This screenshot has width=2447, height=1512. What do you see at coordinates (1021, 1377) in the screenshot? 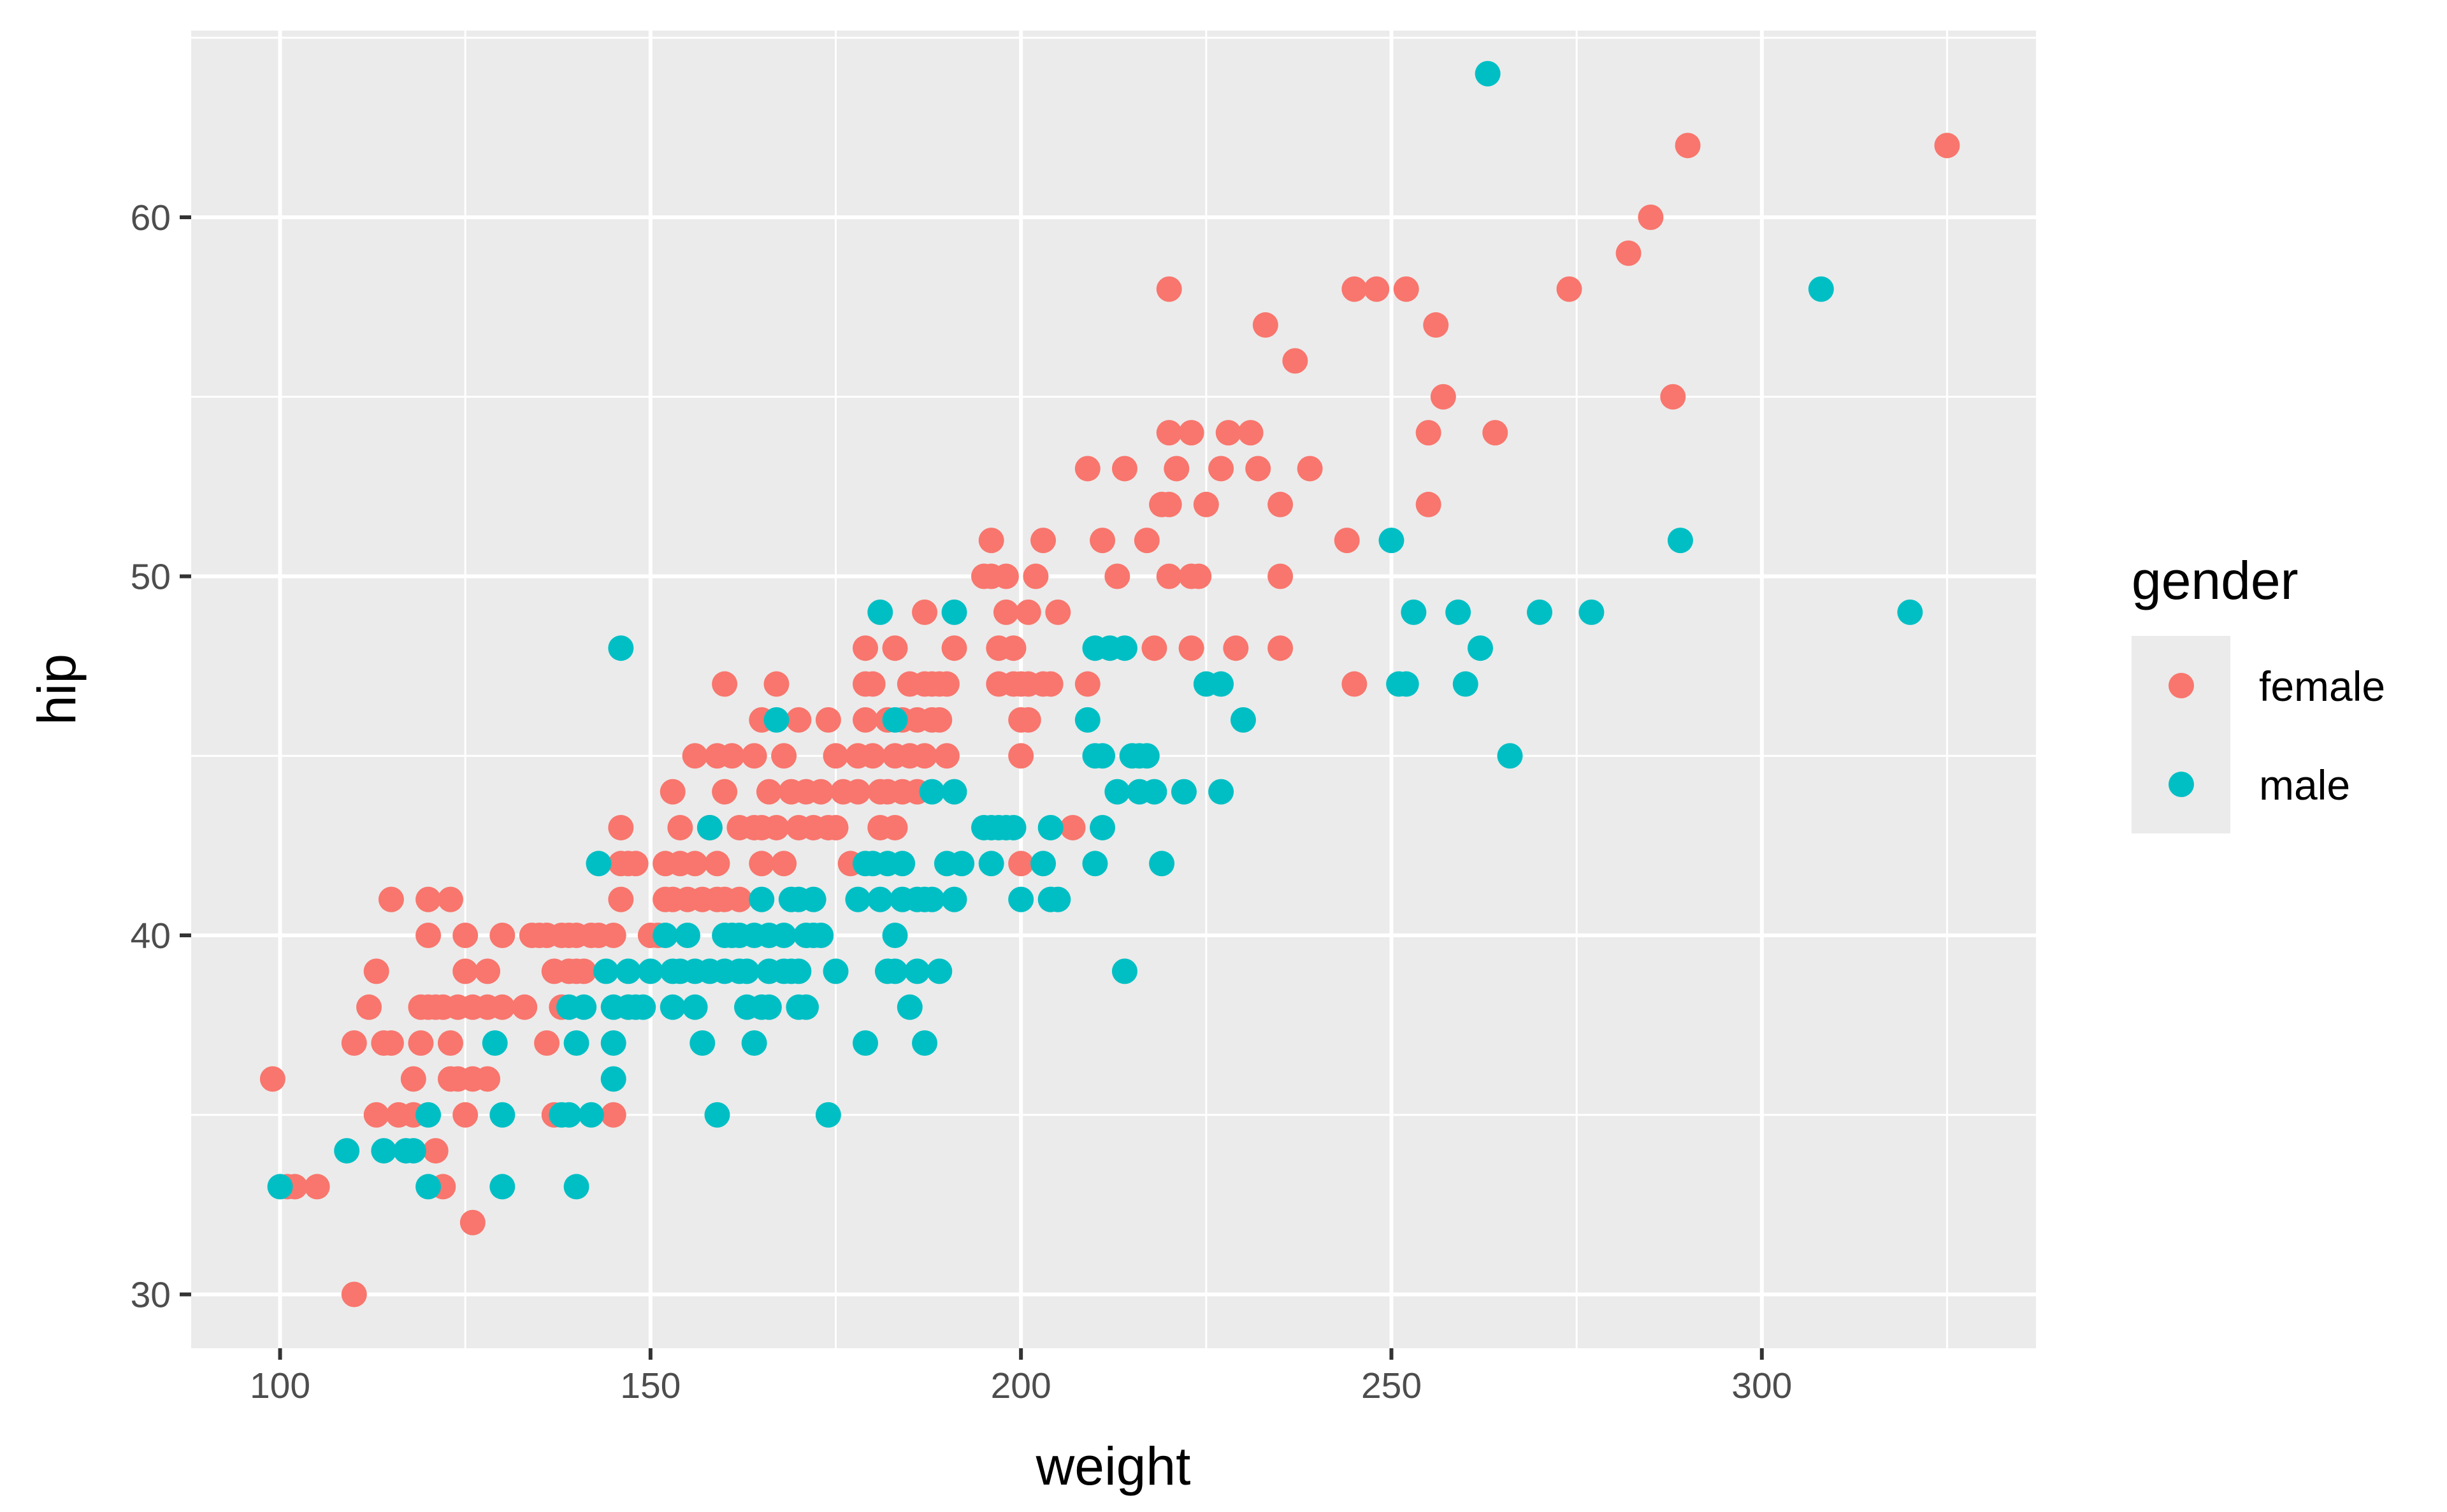
I see `x-axis-ticks: 100 150 200 250 300` at bounding box center [1021, 1377].